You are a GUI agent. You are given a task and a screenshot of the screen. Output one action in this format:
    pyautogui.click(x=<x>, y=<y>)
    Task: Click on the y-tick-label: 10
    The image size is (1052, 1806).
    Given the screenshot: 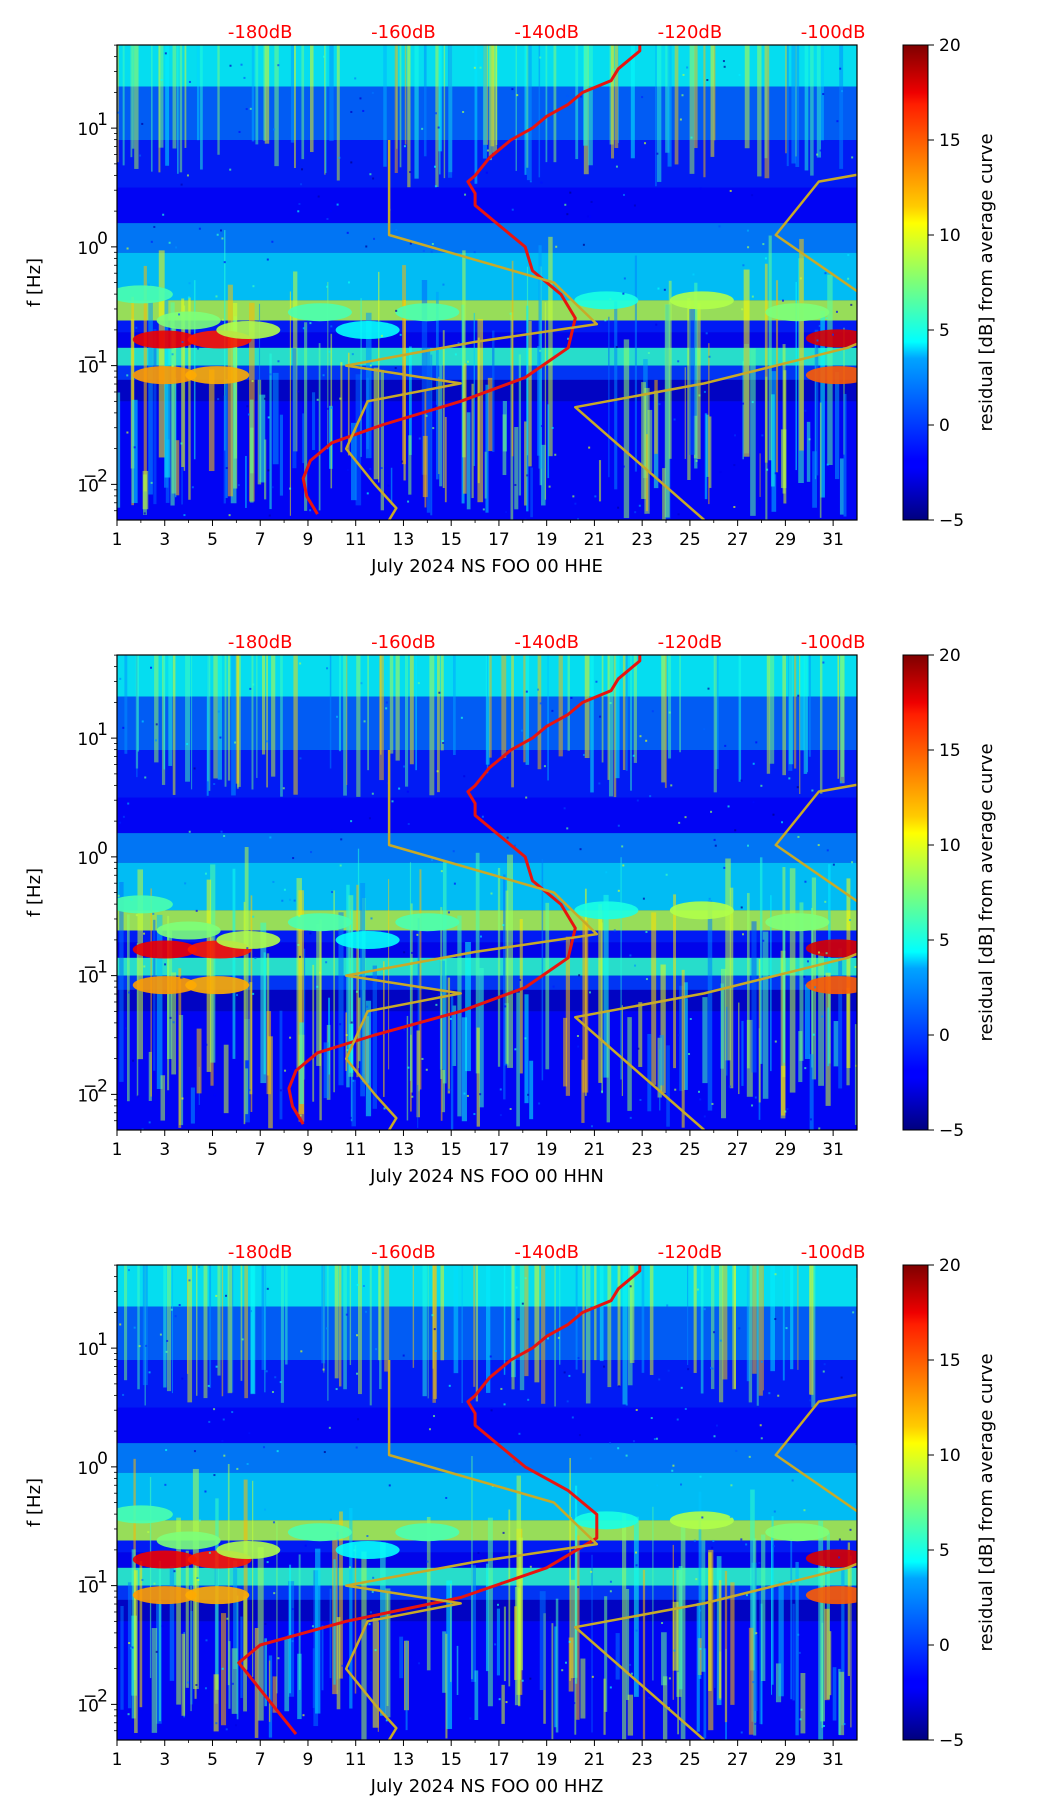 What is the action you would take?
    pyautogui.click(x=88, y=1350)
    